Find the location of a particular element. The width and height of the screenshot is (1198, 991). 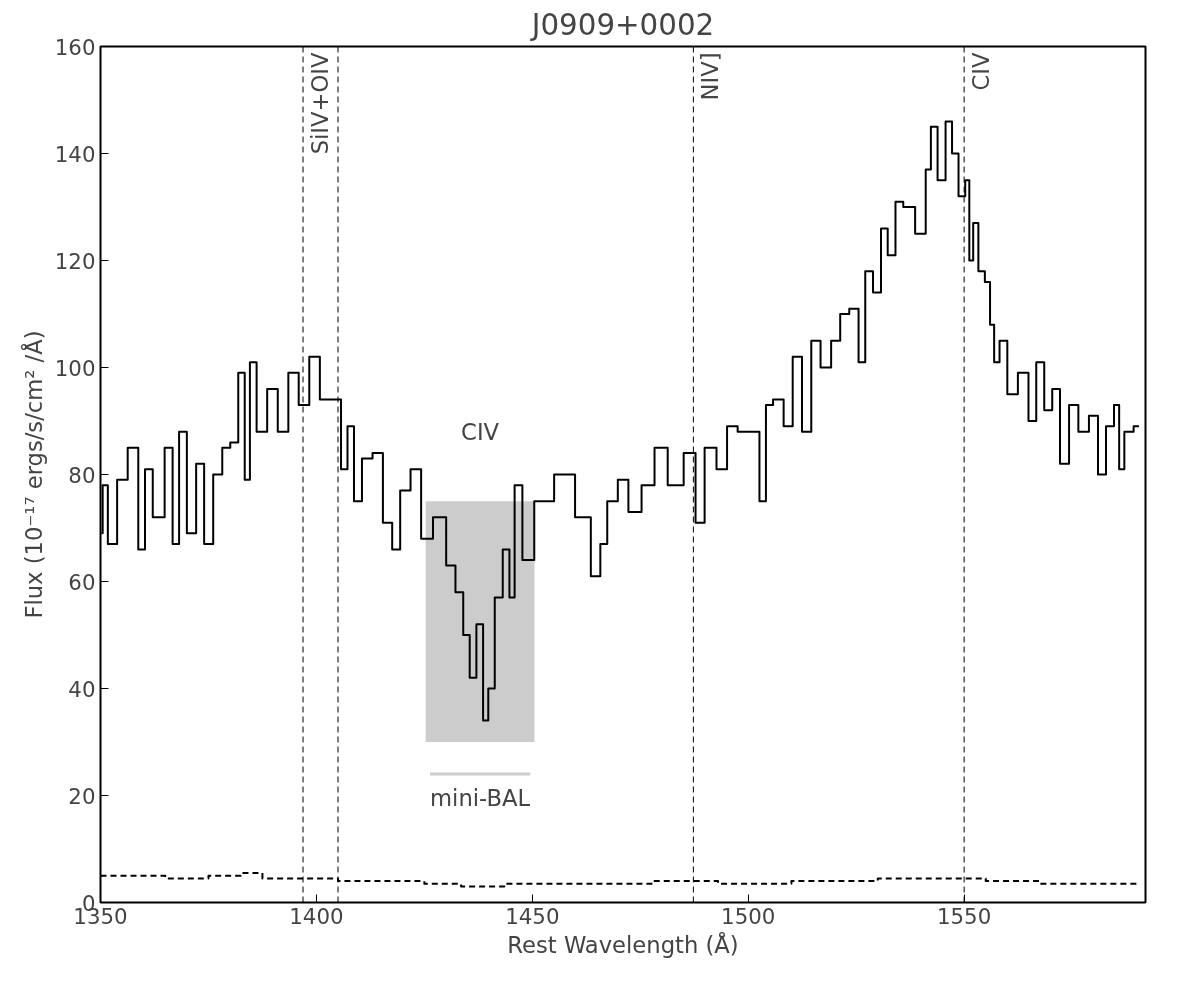

x-axis-title: Rest Wavelength (Å) is located at coordinates (623, 944).